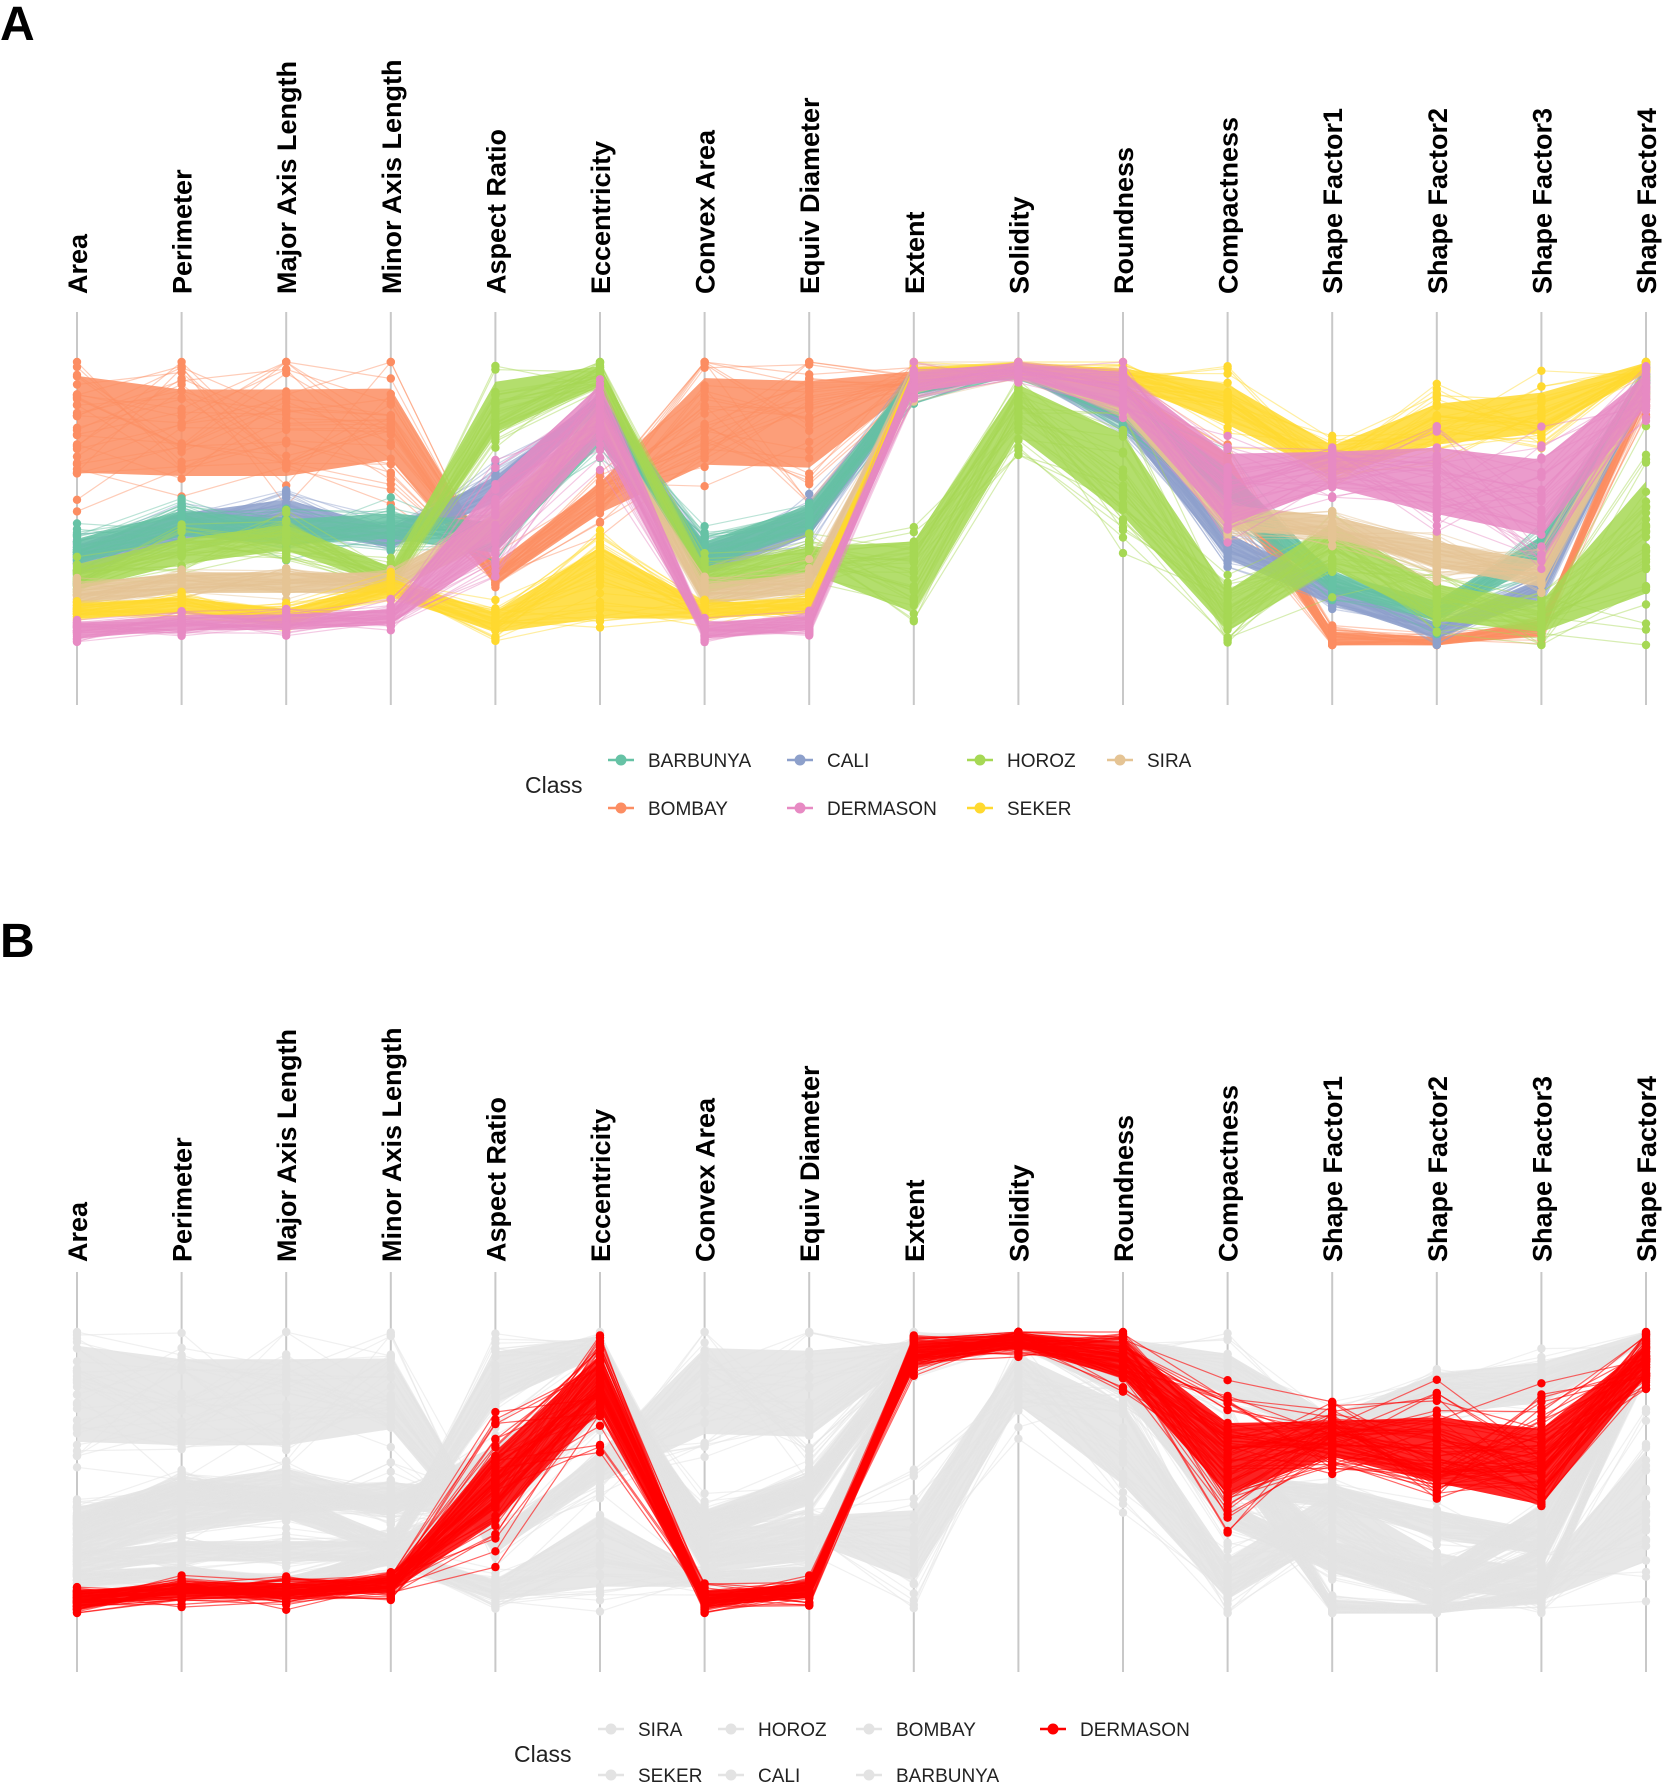  Describe the element at coordinates (287, 1145) in the screenshot. I see `axis-label-major-axis-length: Major Axis Length` at that location.